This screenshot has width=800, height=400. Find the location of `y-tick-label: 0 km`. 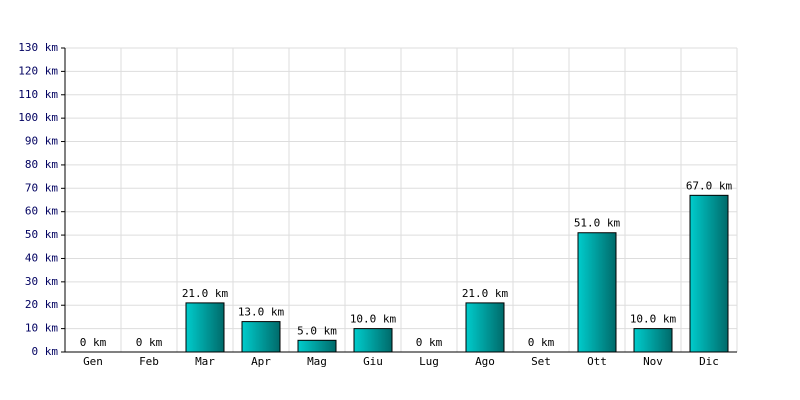

y-tick-label: 0 km is located at coordinates (45, 351).